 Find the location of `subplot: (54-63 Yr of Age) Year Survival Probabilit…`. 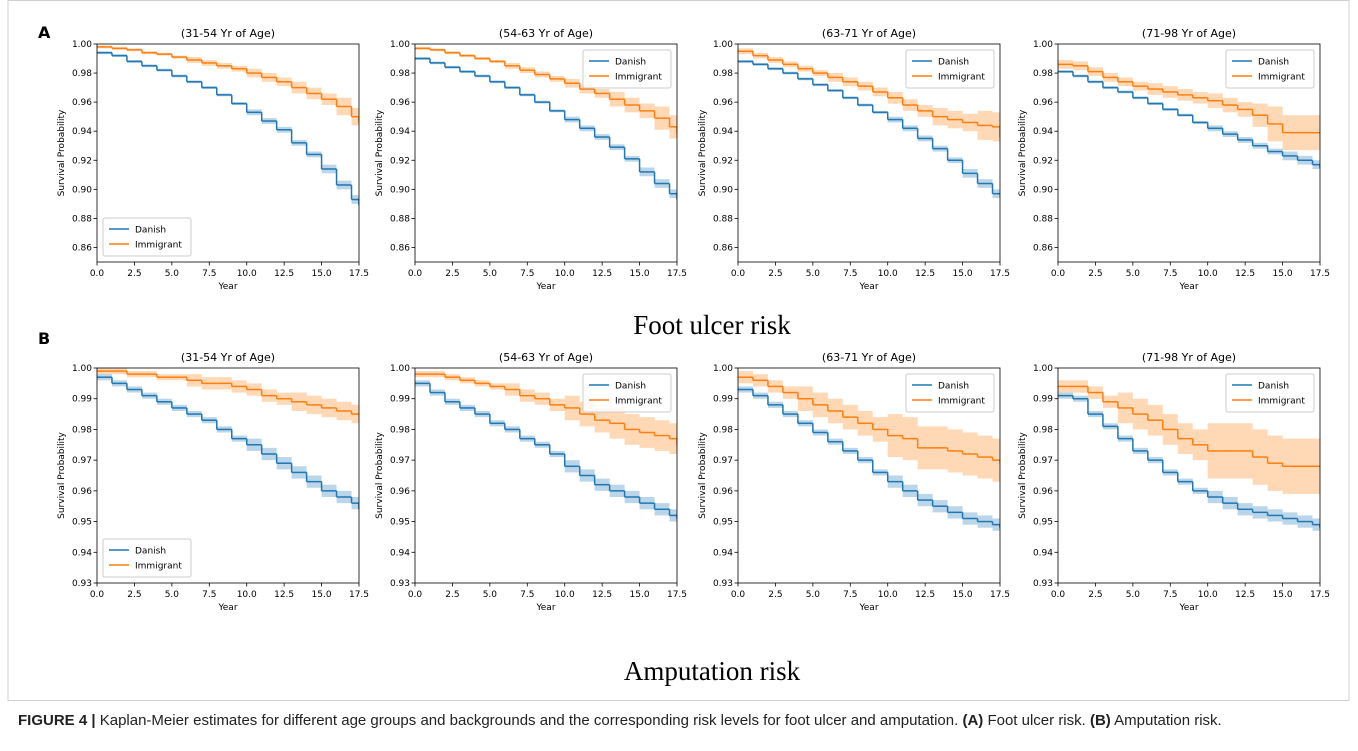

subplot: (54-63 Yr of Age) Year Survival Probabilit… is located at coordinates (531, 159).